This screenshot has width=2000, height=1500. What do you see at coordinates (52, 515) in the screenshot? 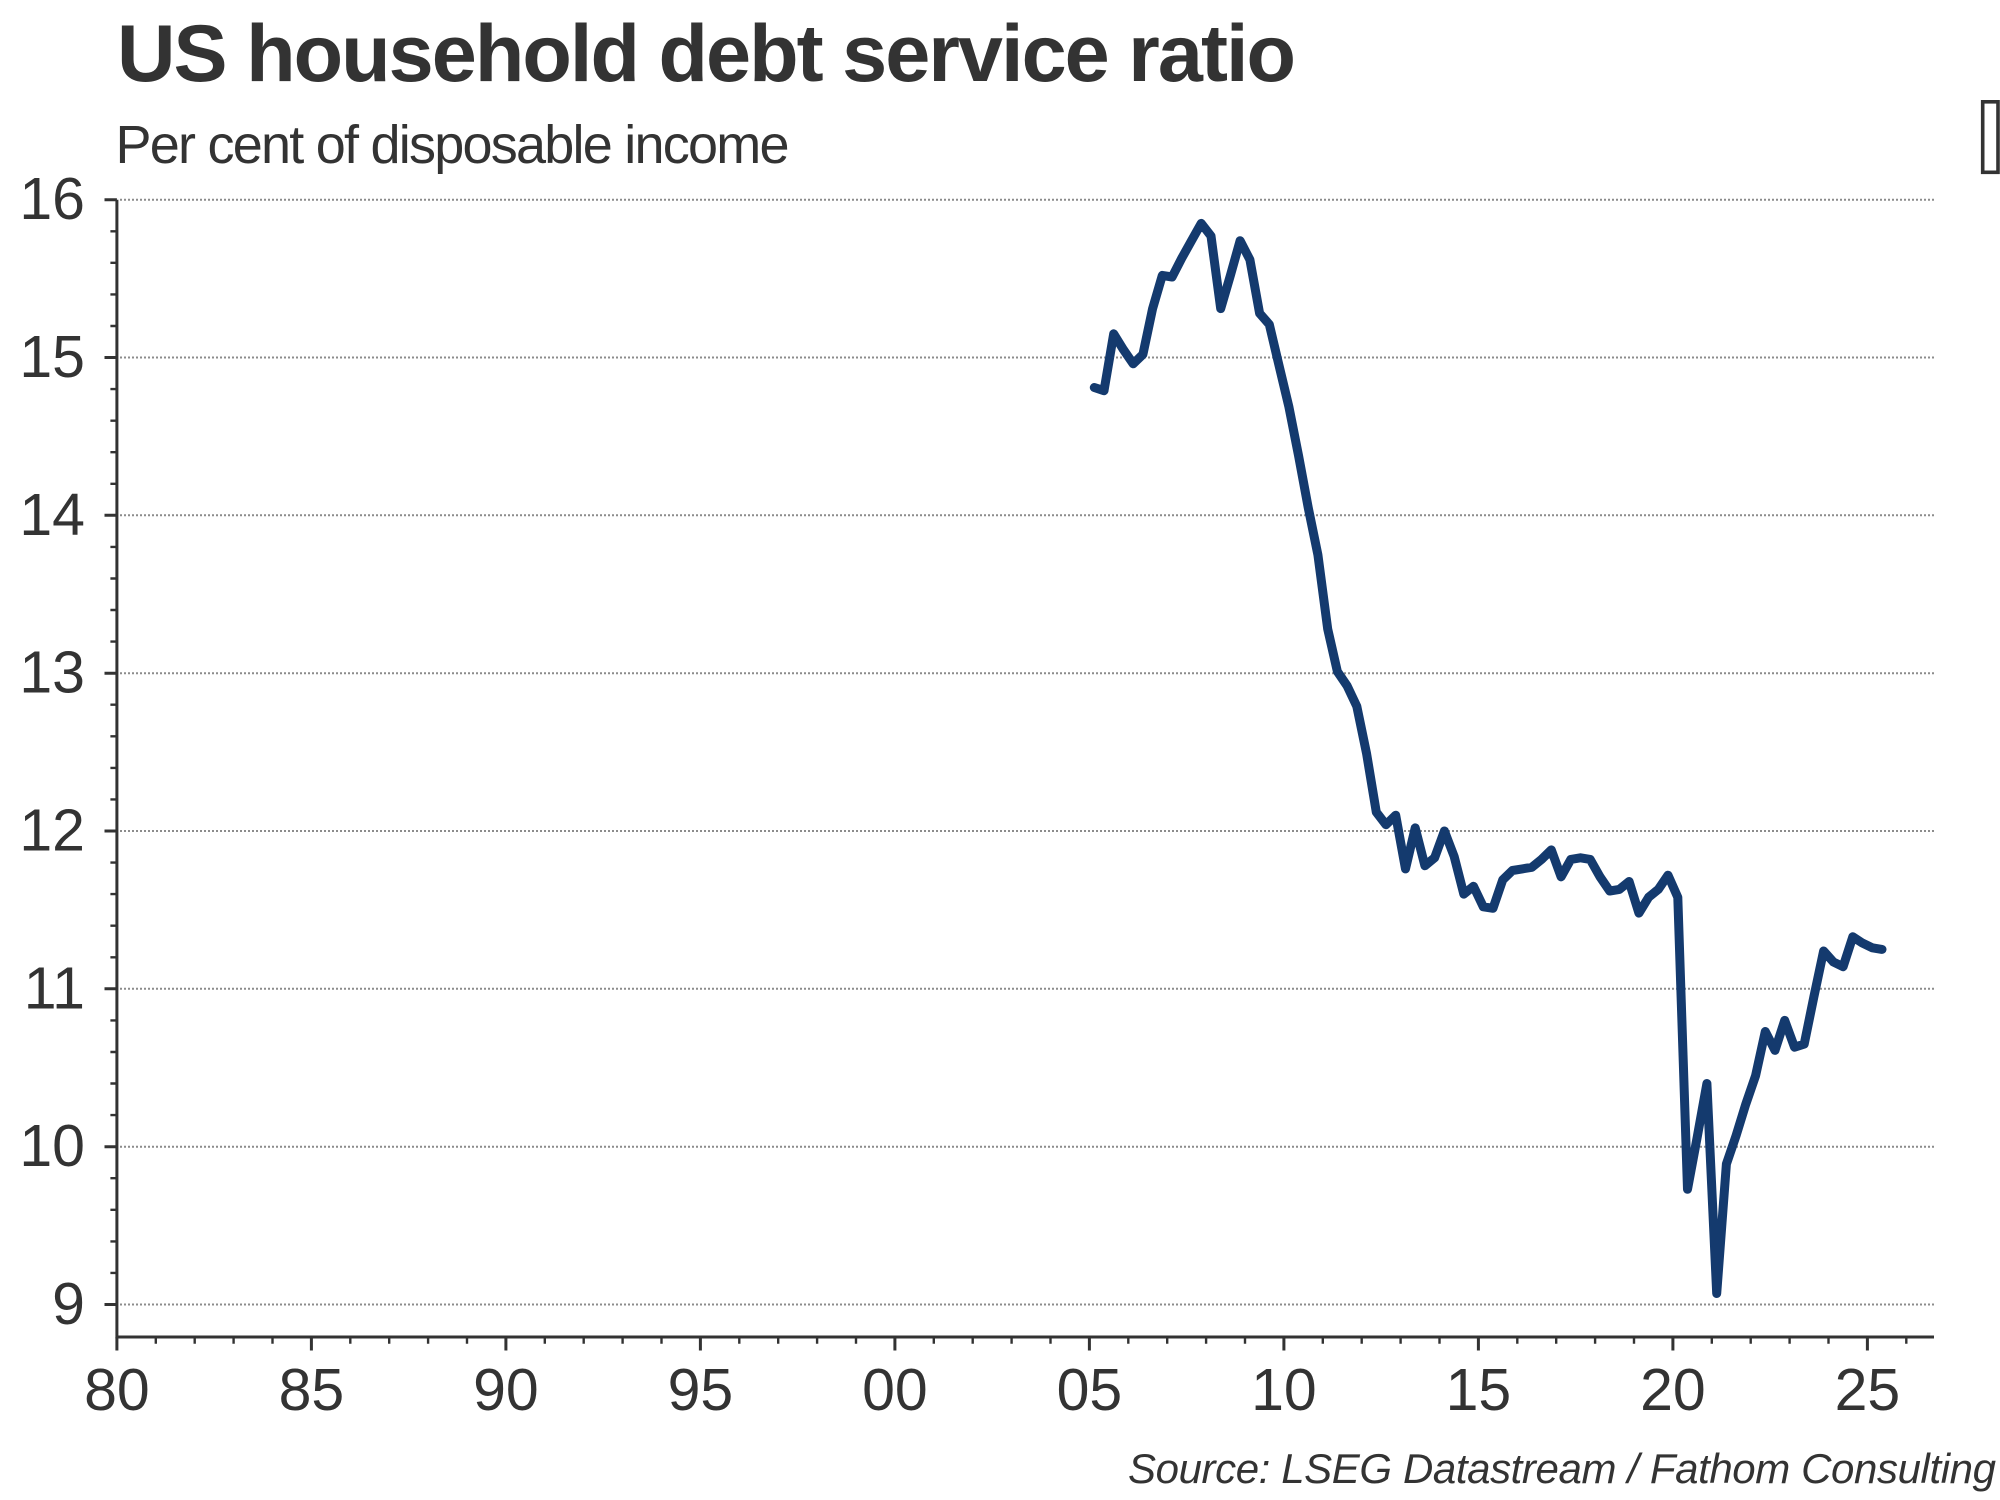
I see `svg-text: 14` at bounding box center [52, 515].